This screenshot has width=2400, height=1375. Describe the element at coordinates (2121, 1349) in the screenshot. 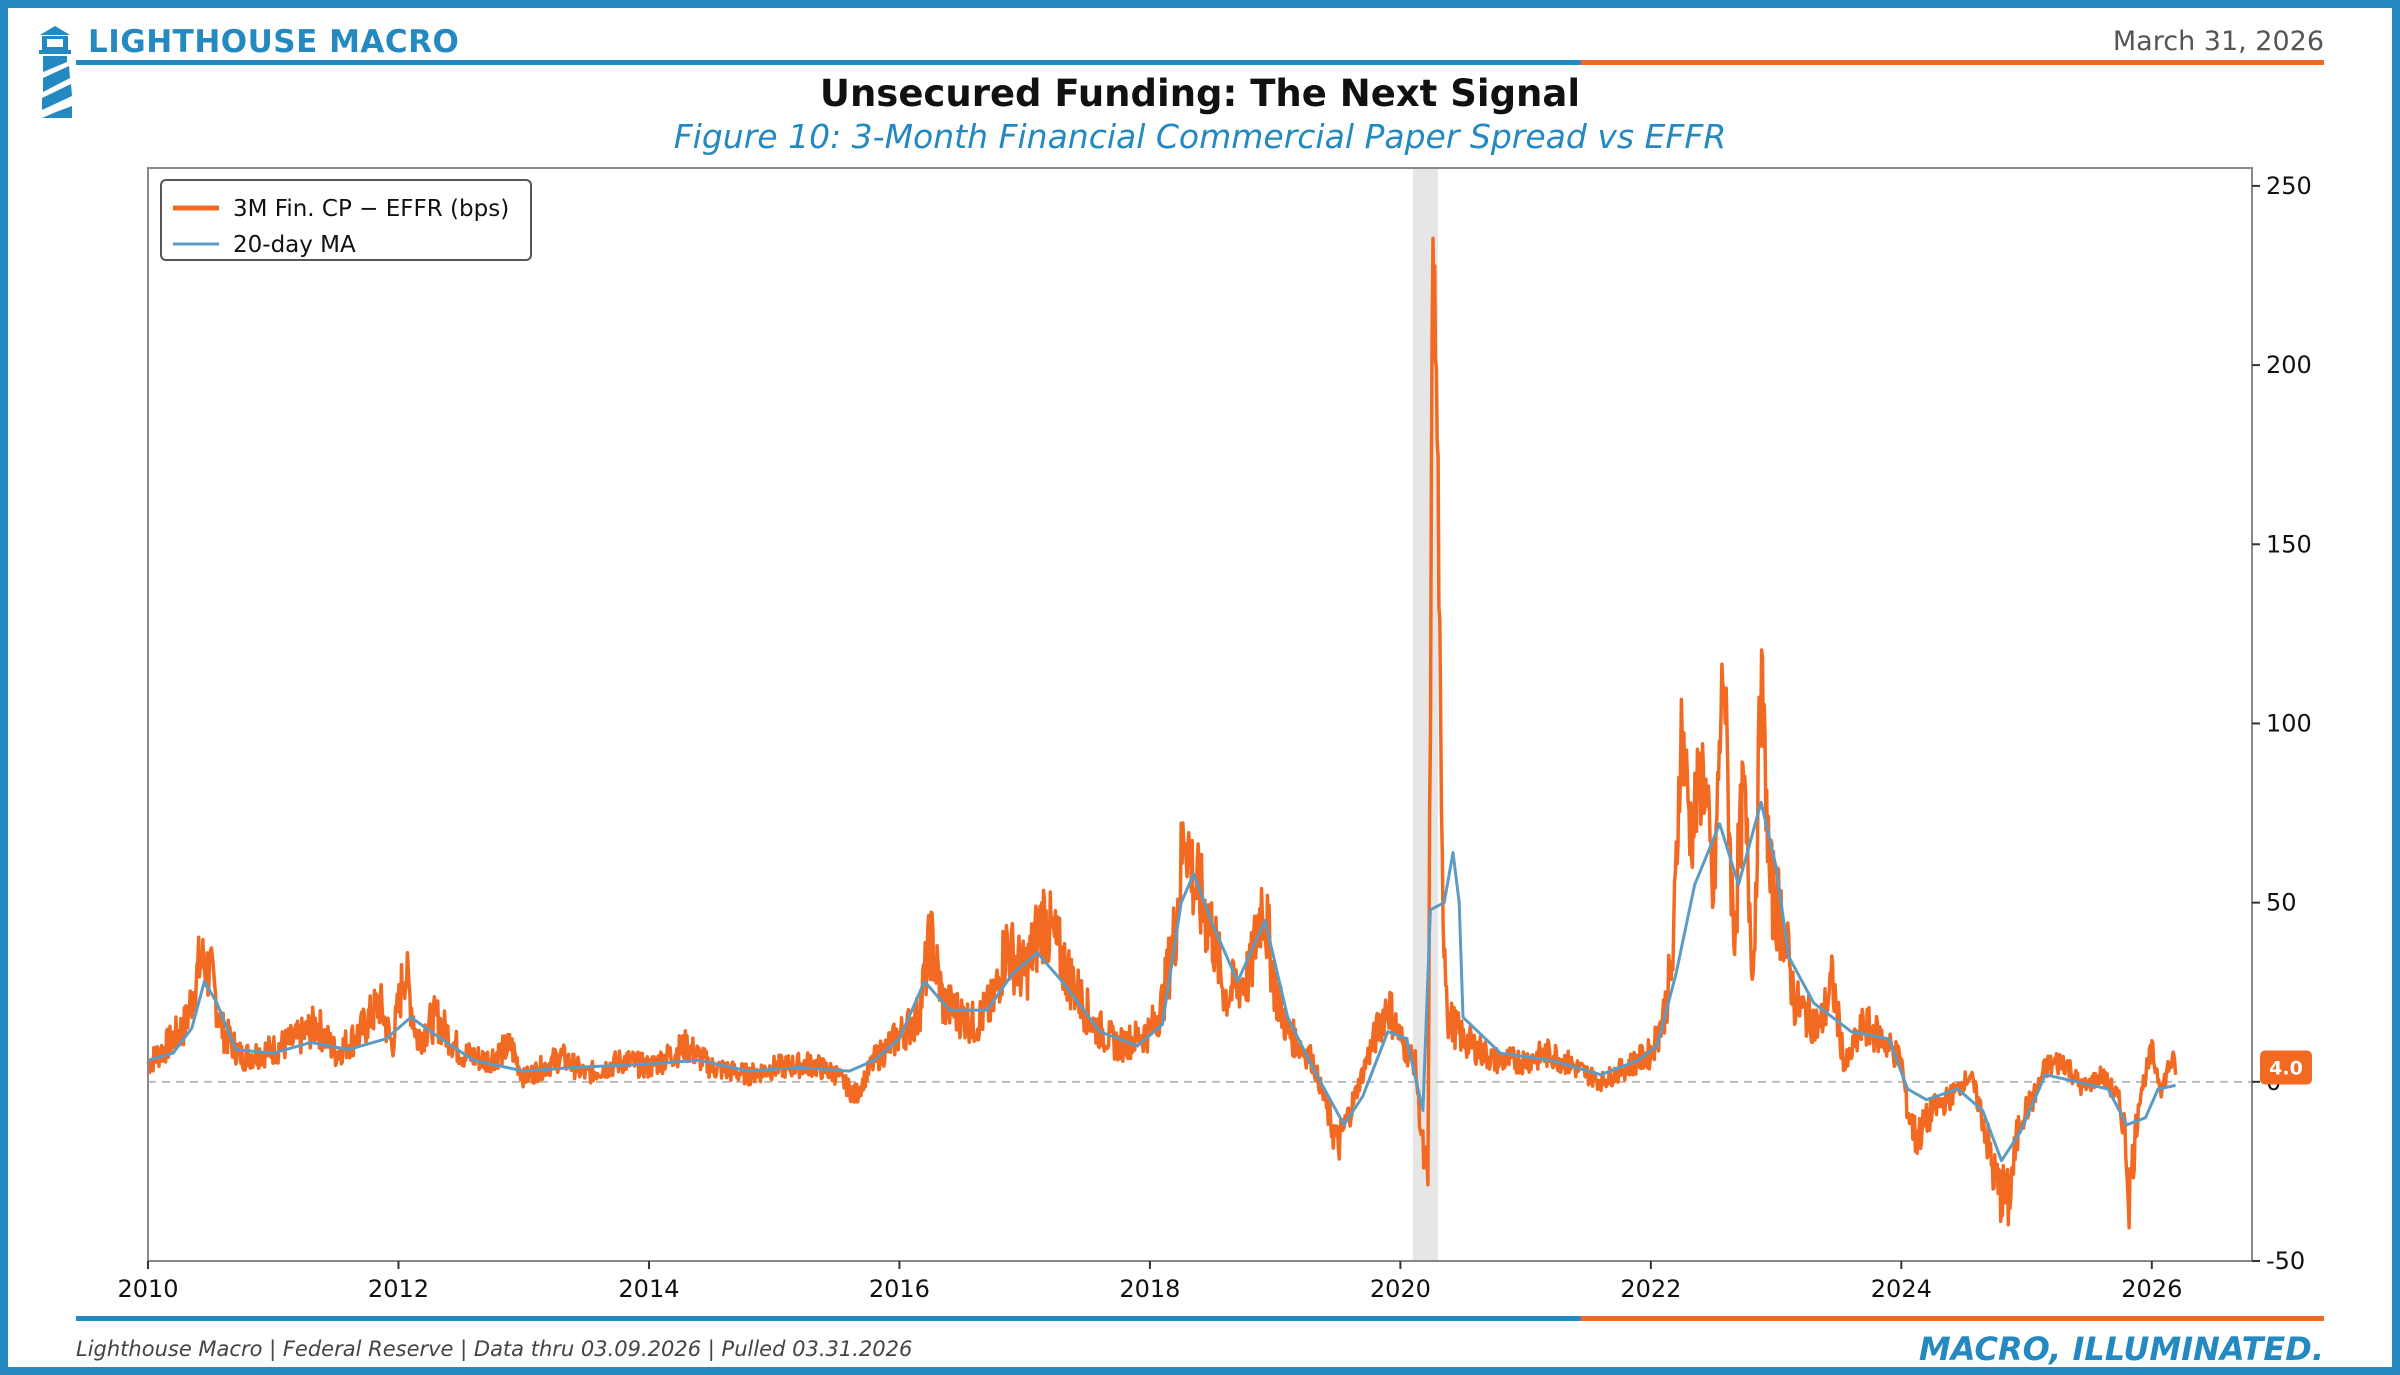

I see `tagline: MACRO, ILLUMINATED.` at that location.